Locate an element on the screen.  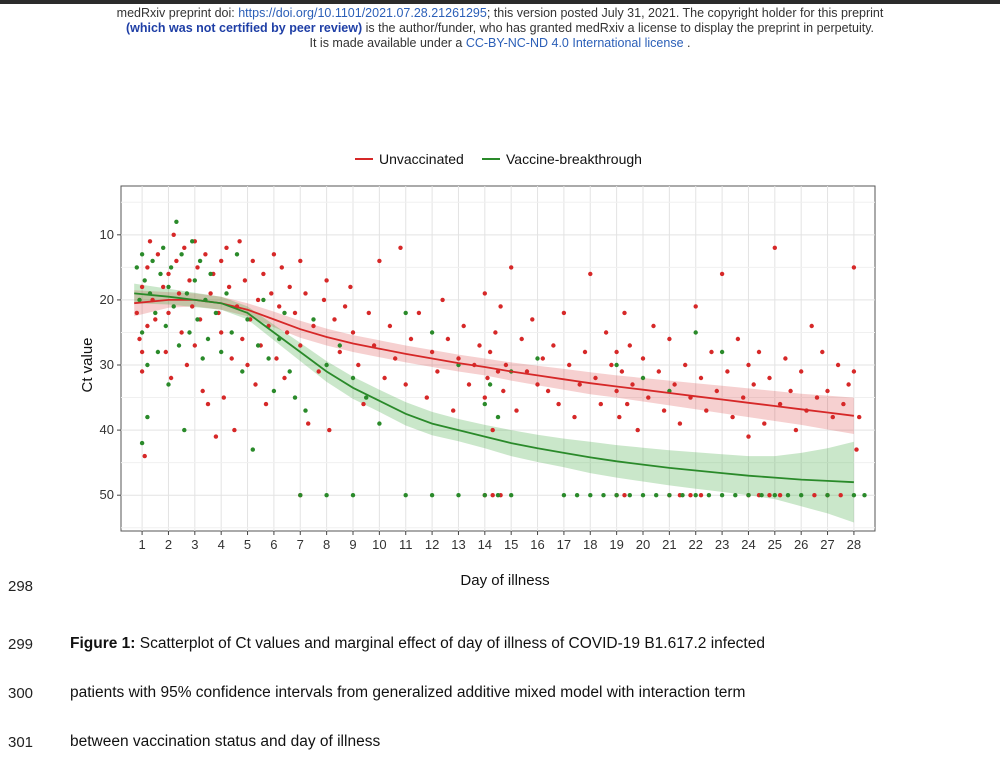
figure-label: Figure 1: is located at coordinates (103, 643).